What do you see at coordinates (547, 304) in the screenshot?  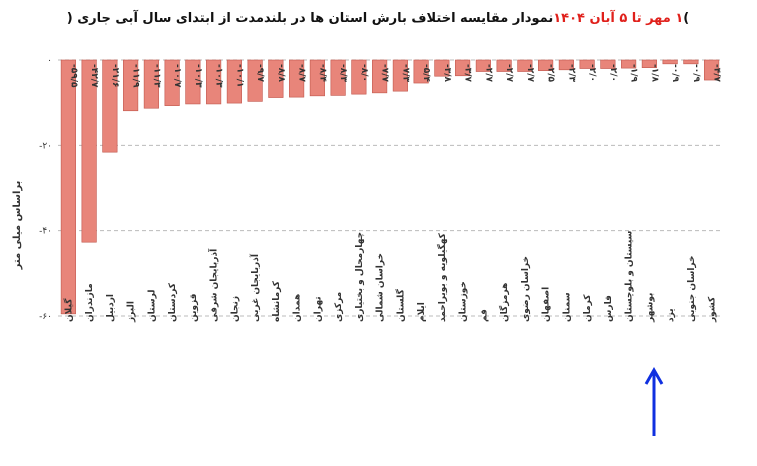 I see `x-tick-label: اصفهان` at bounding box center [547, 304].